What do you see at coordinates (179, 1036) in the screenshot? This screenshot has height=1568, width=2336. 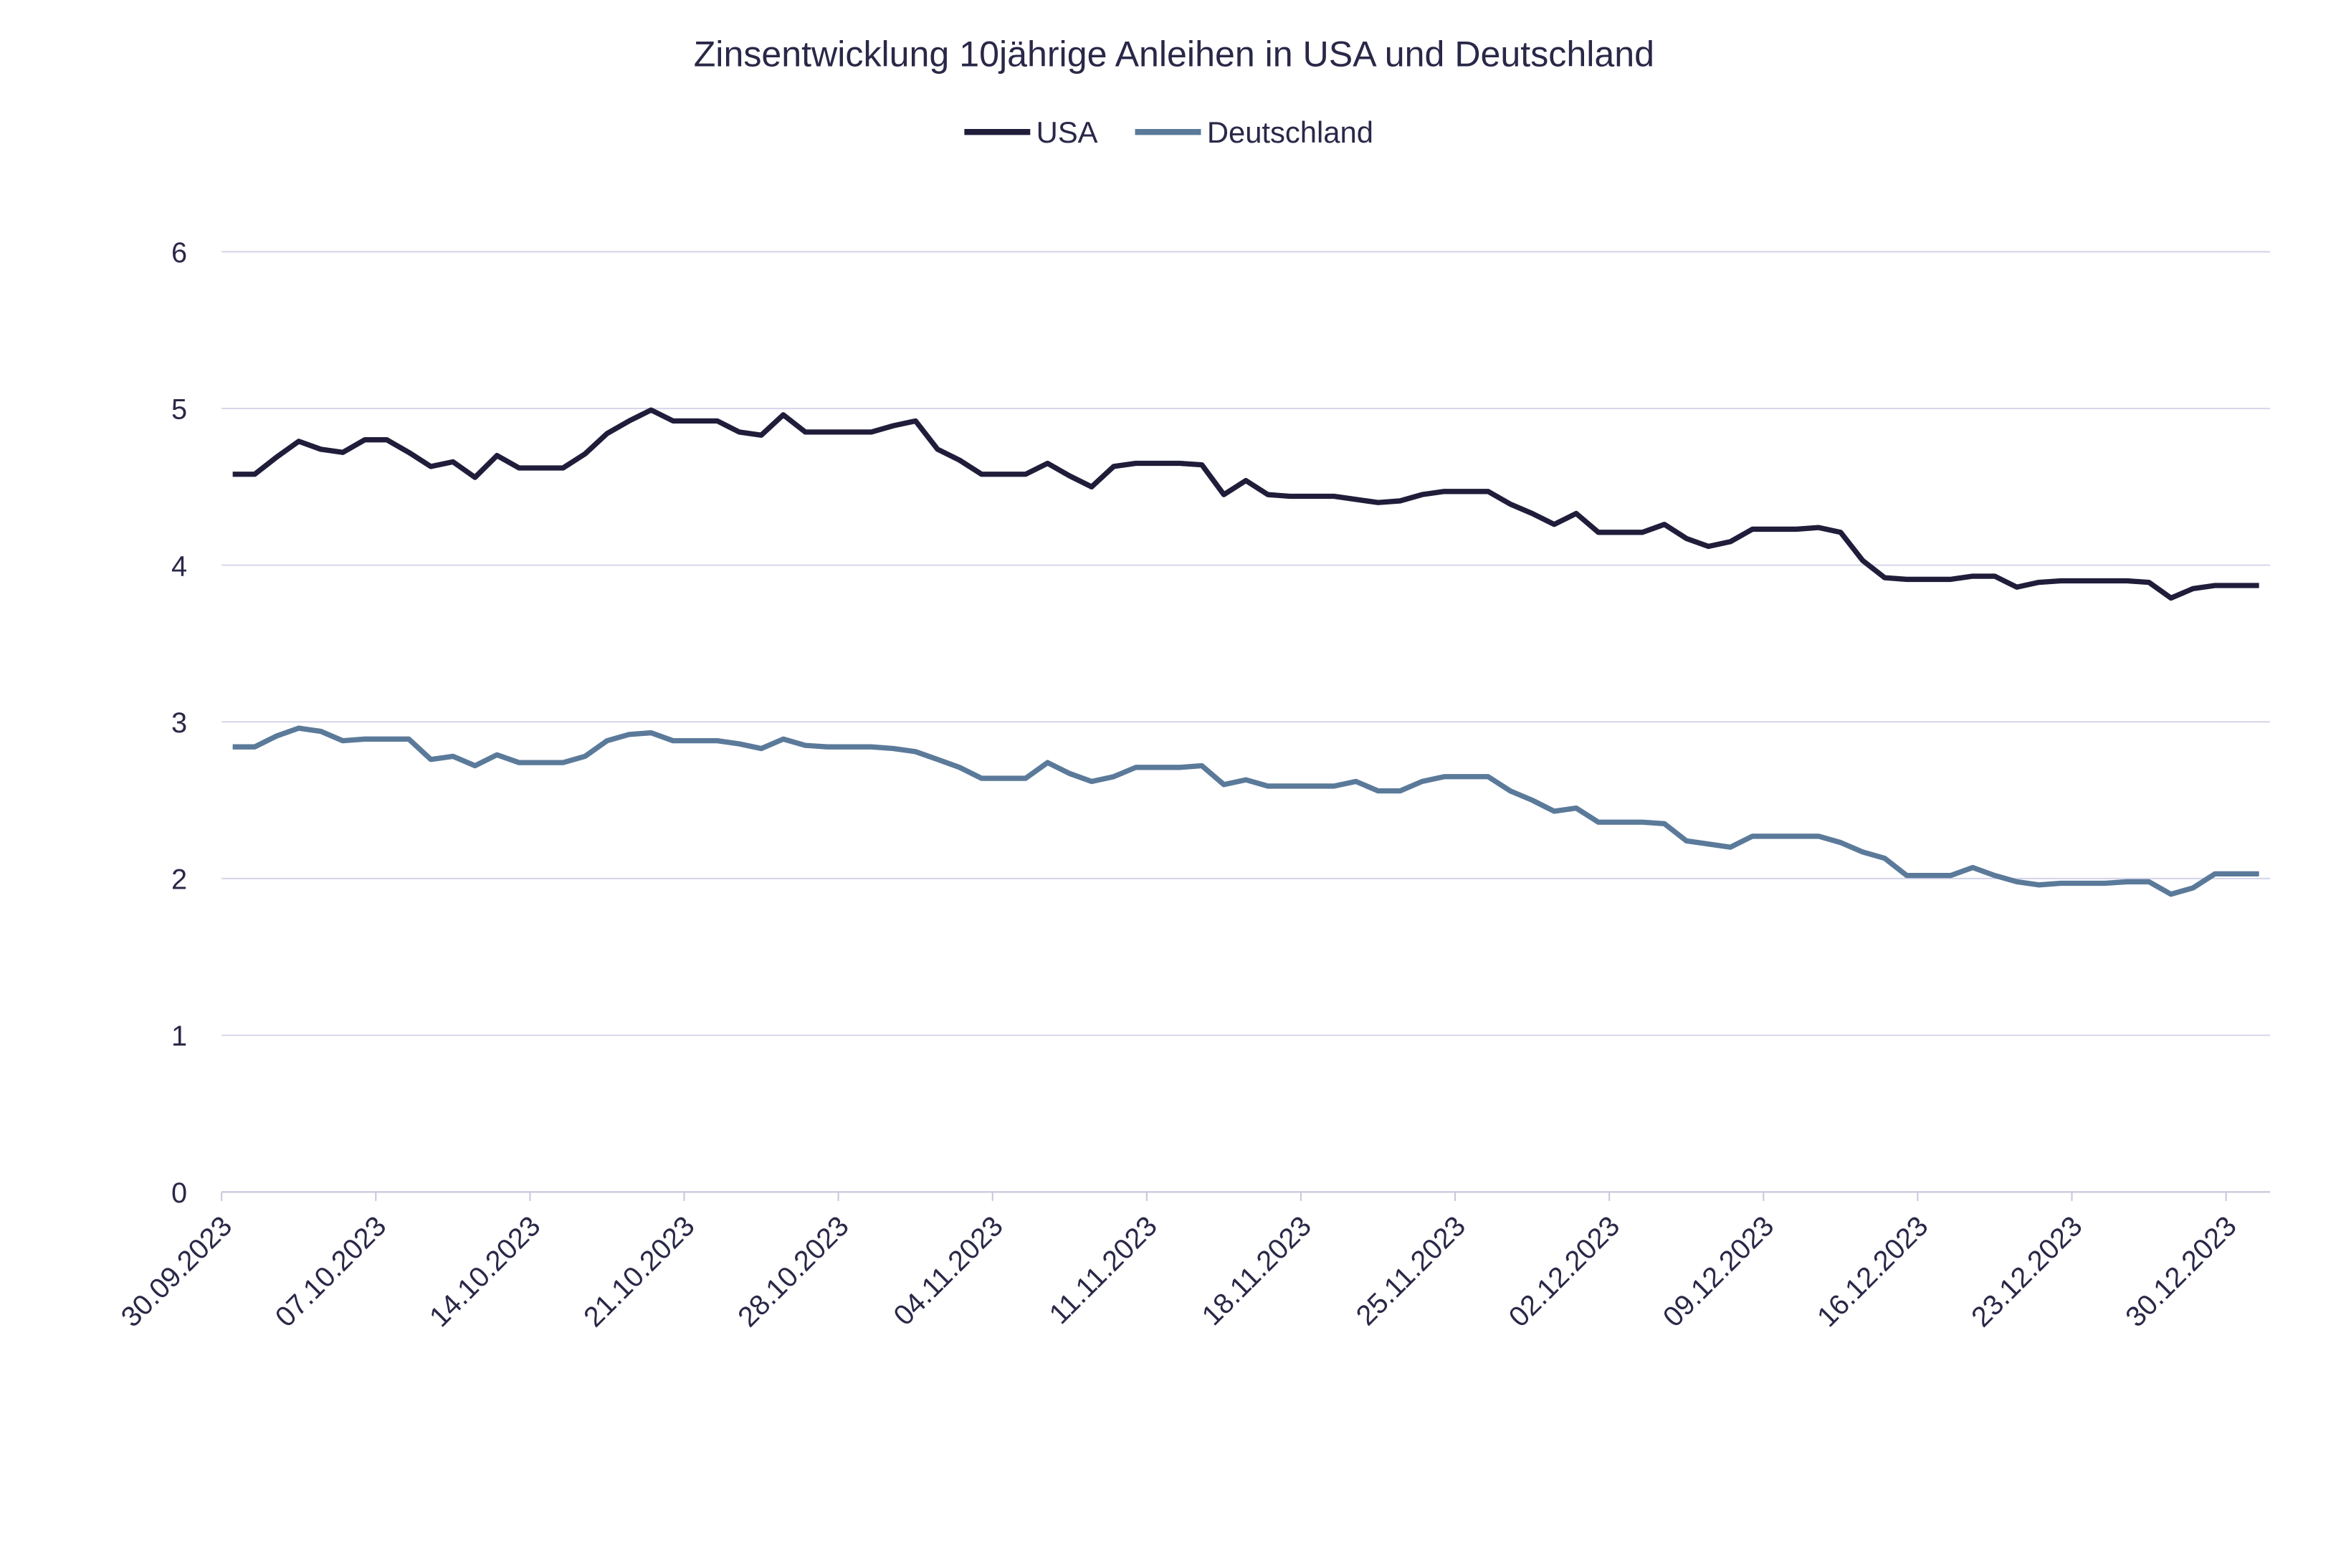 I see `y-tick-label: 1` at bounding box center [179, 1036].